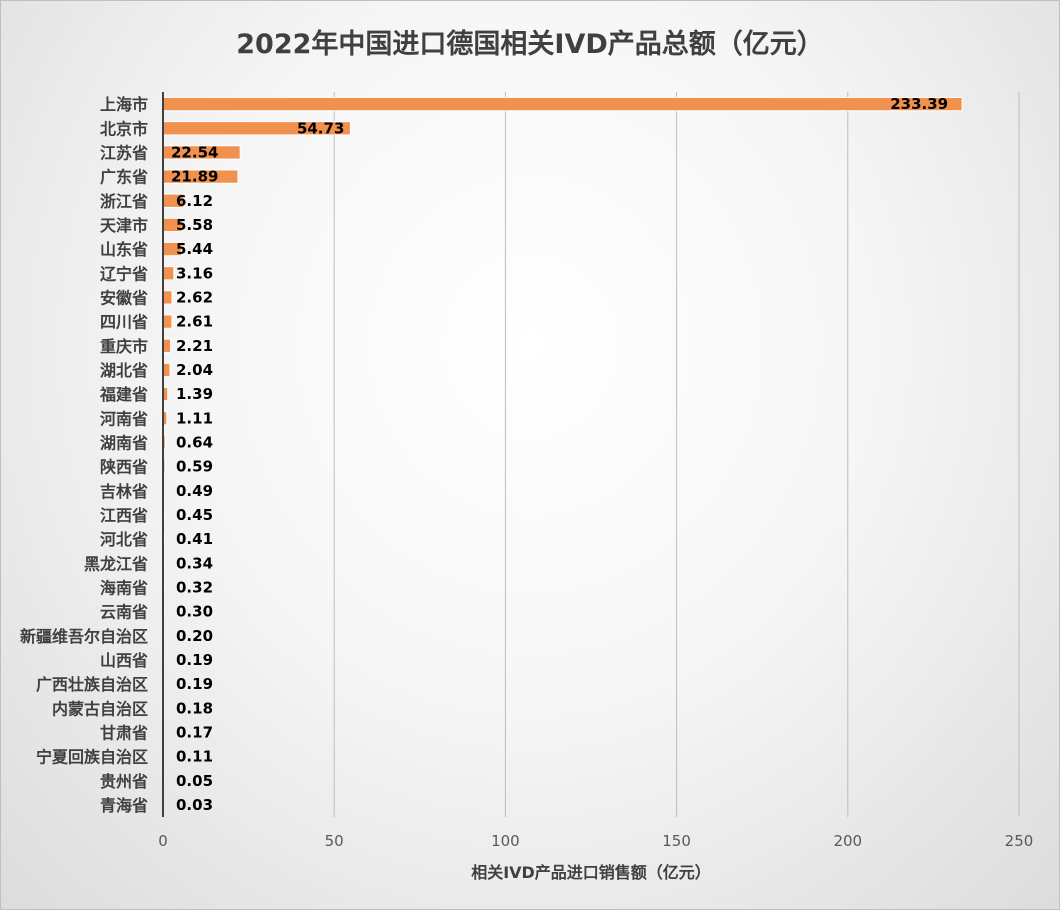 The width and height of the screenshot is (1060, 910). Describe the element at coordinates (124, 104) in the screenshot. I see `category-label: 上海市` at that location.